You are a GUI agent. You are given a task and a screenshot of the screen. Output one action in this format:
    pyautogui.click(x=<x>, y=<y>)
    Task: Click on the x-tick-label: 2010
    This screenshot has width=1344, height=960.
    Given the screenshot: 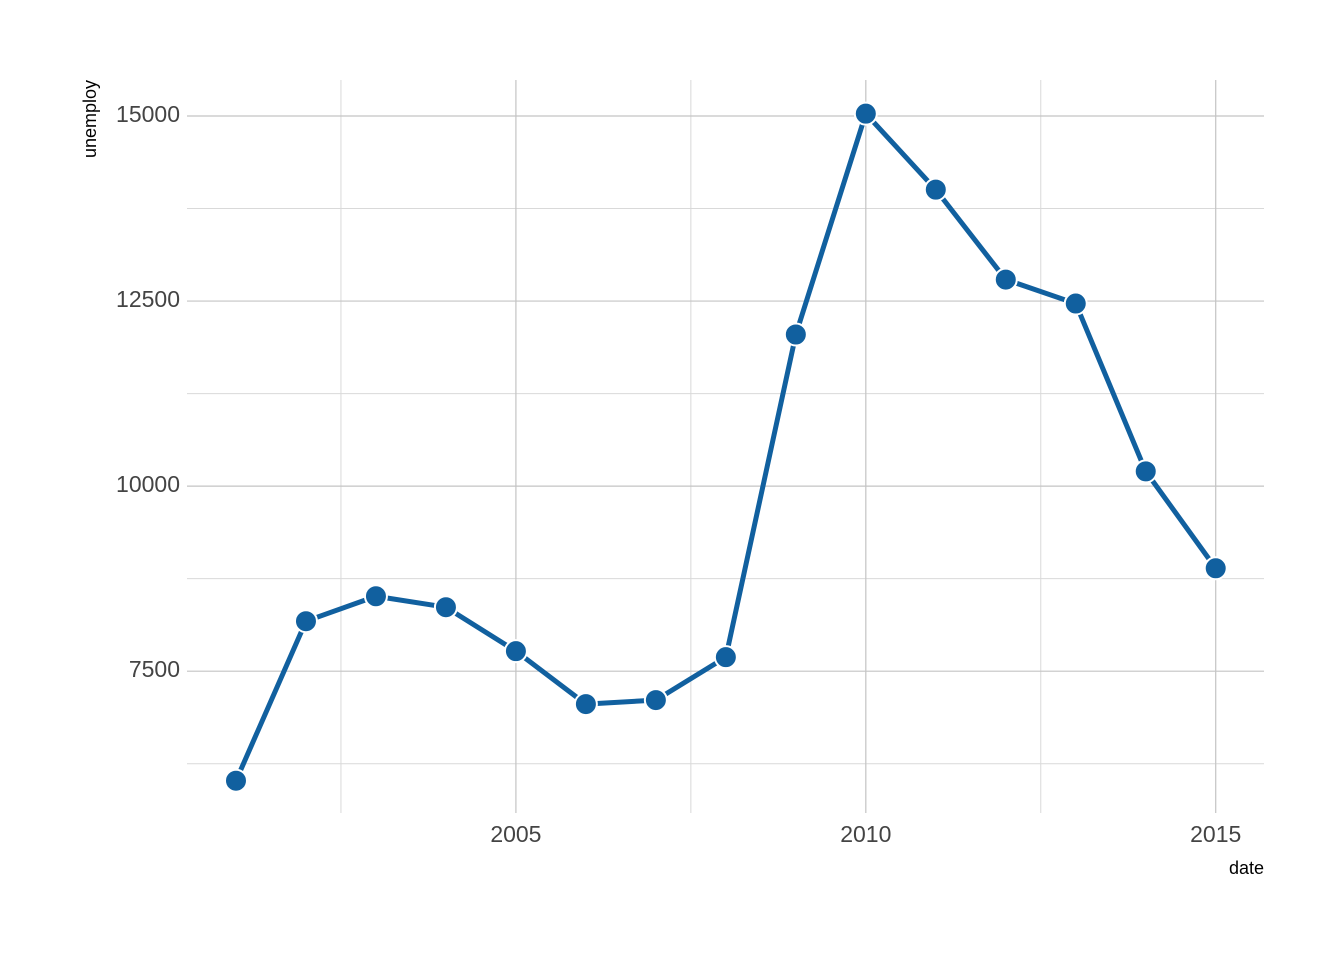 What is the action you would take?
    pyautogui.click(x=865, y=834)
    